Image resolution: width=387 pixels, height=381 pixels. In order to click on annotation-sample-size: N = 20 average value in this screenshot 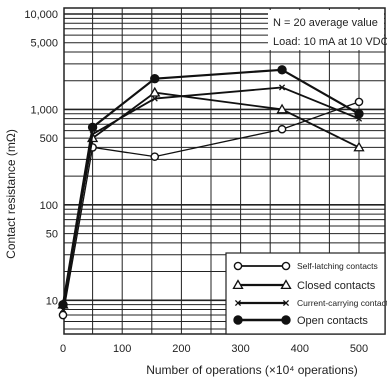, I will do `click(325, 23)`.